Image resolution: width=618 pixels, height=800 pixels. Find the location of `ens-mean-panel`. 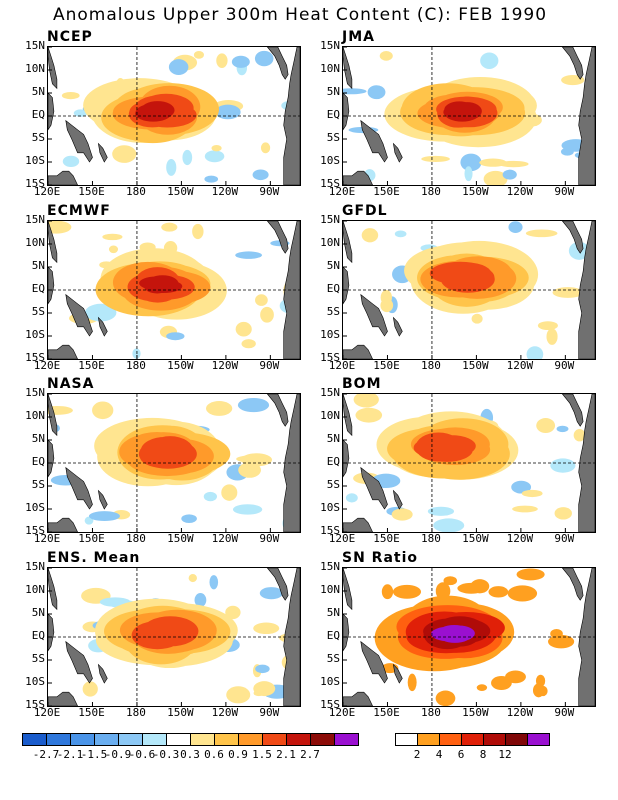

ens-mean-panel is located at coordinates (174, 637).